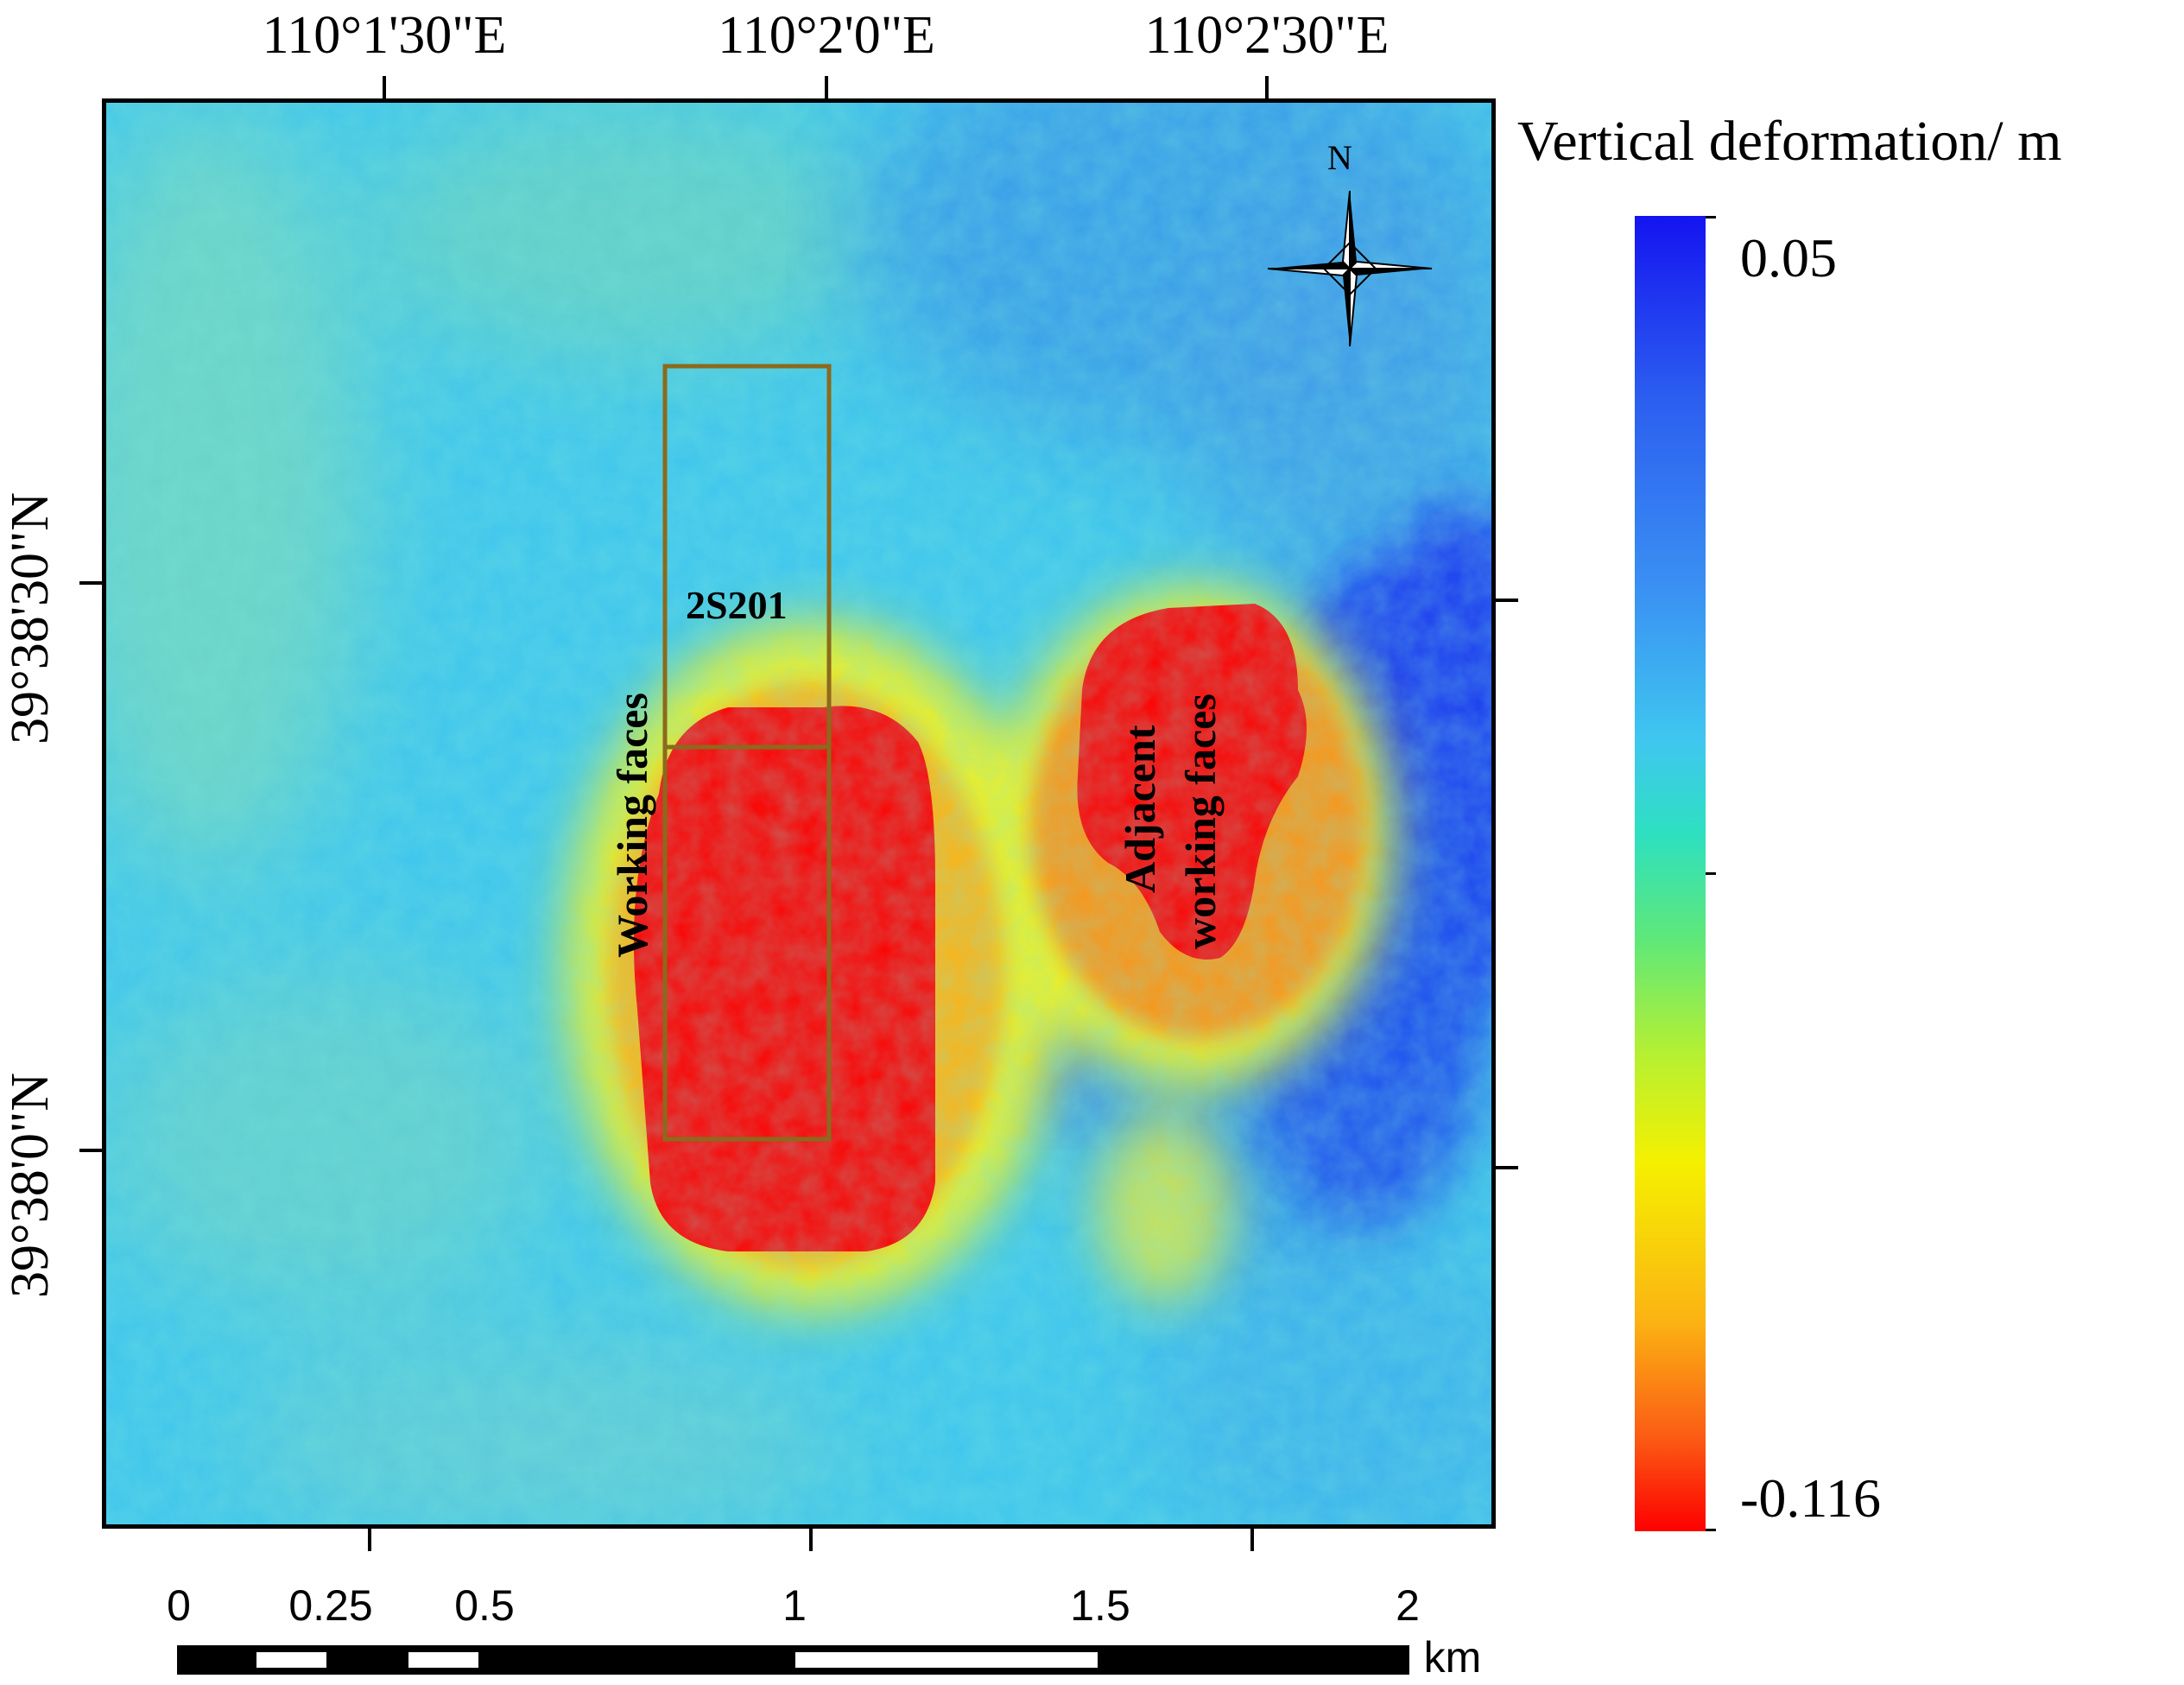  Describe the element at coordinates (793, 1660) in the screenshot. I see `scale-bar` at that location.